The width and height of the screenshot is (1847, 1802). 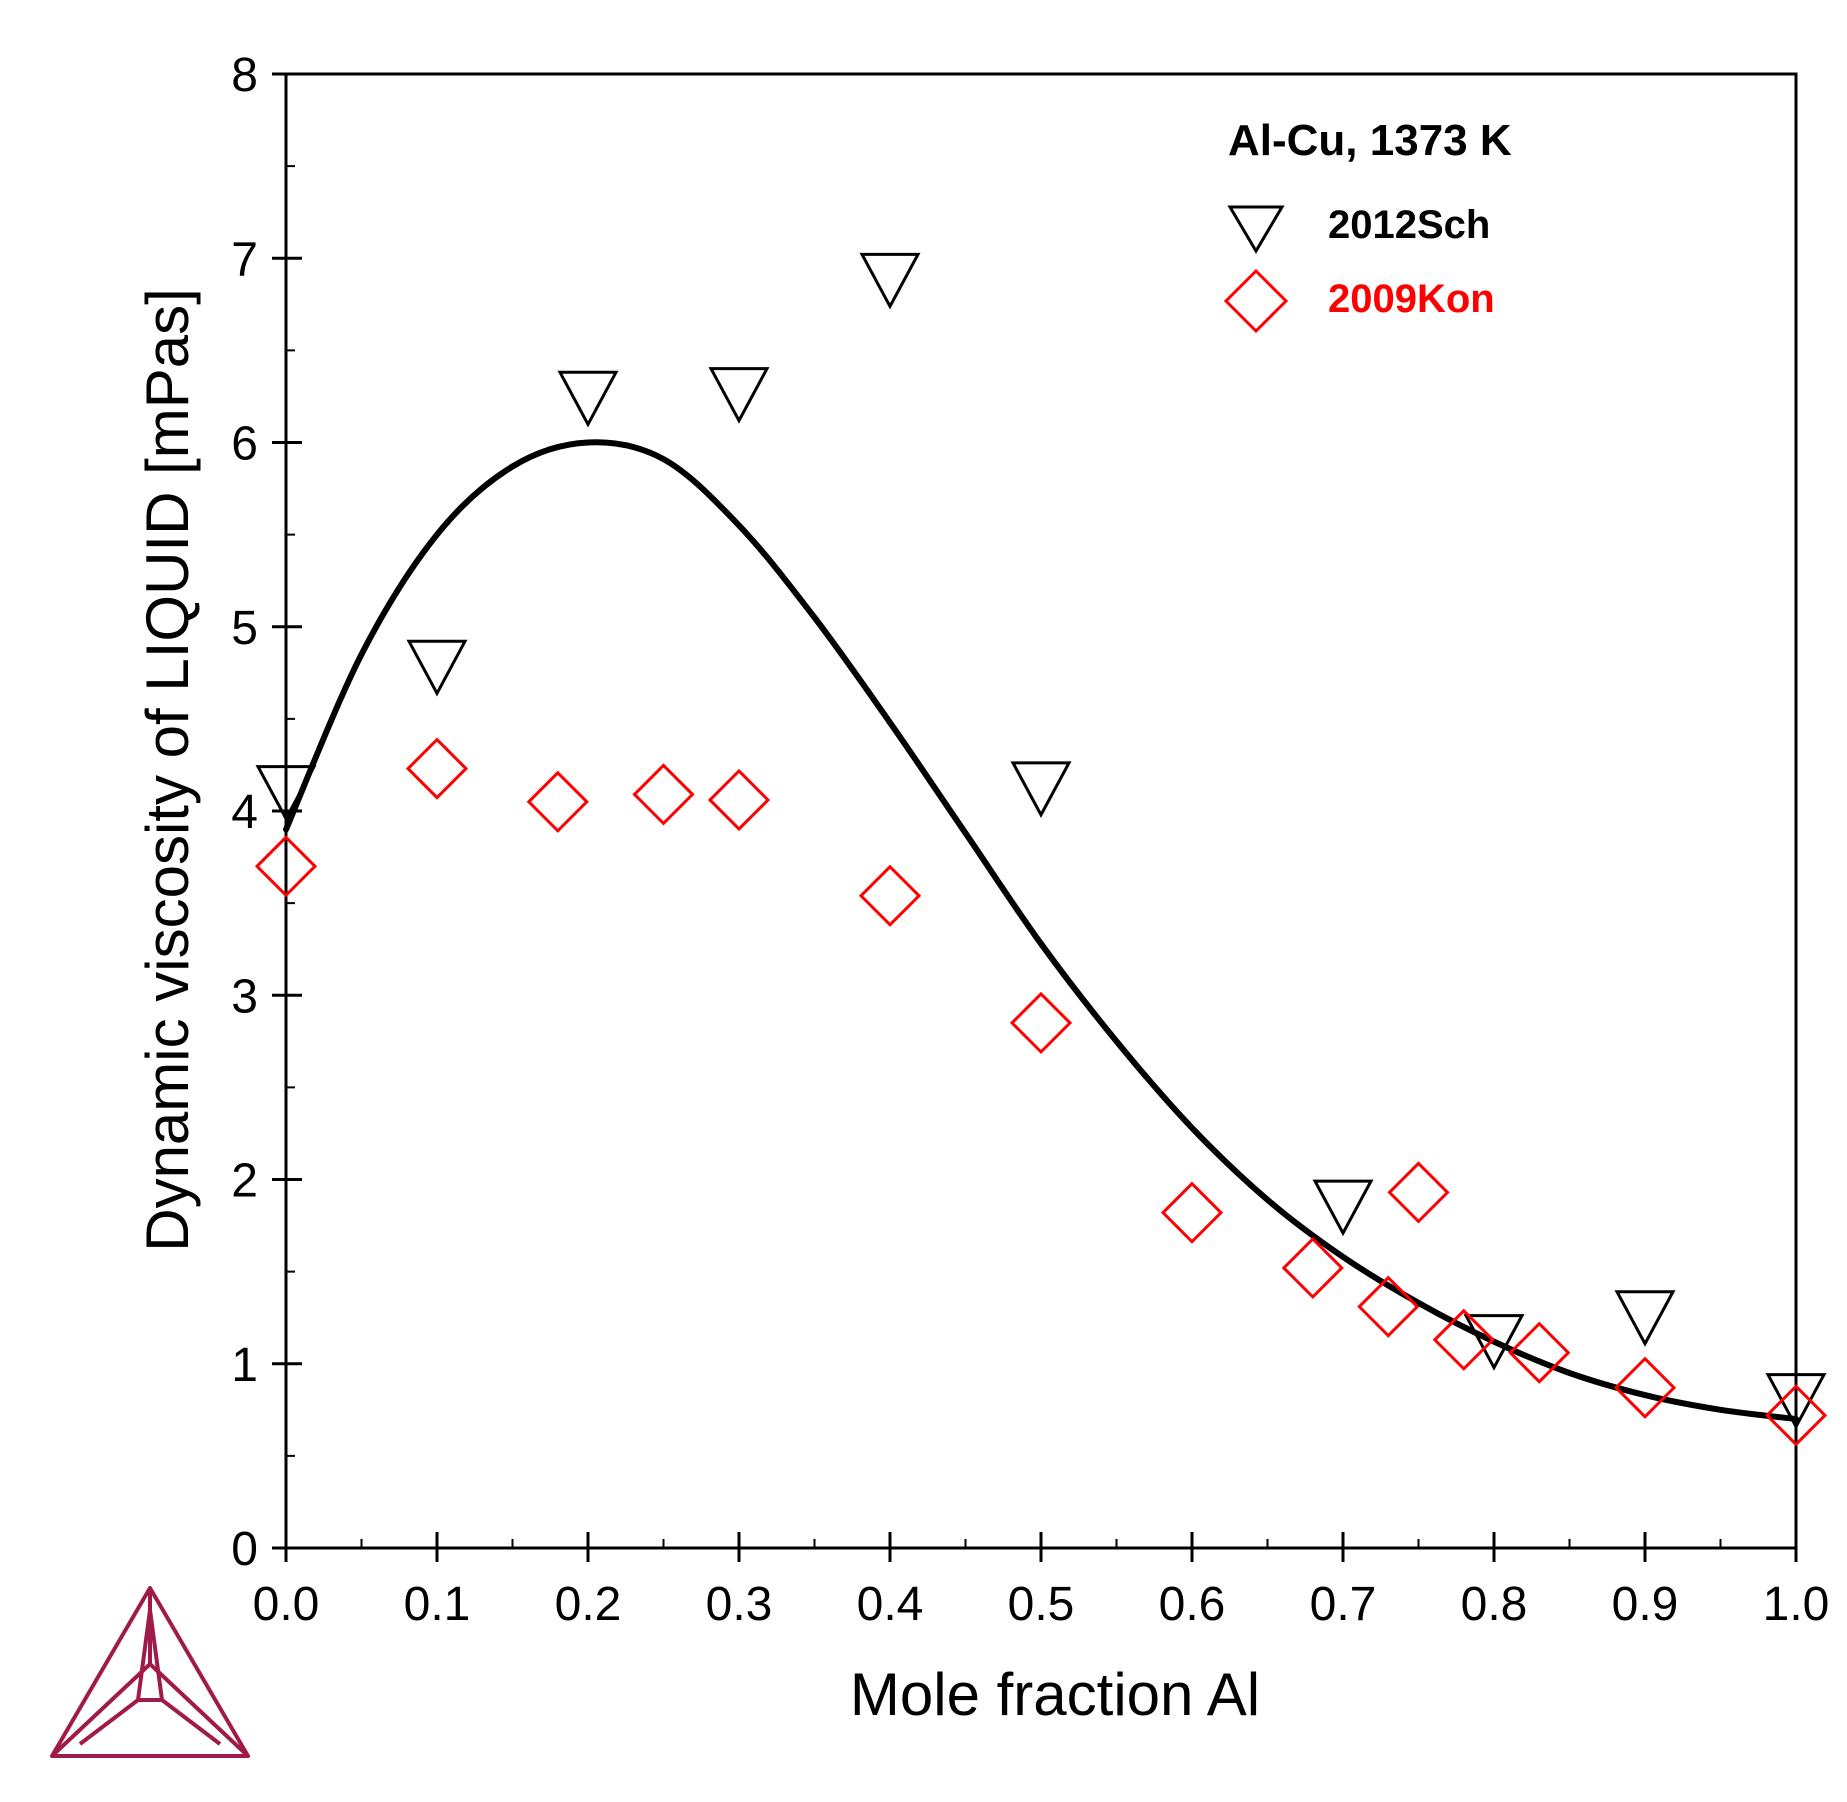 What do you see at coordinates (167, 770) in the screenshot?
I see `y-axis-label: Dynamic viscosity of LIQUID [mPas]` at bounding box center [167, 770].